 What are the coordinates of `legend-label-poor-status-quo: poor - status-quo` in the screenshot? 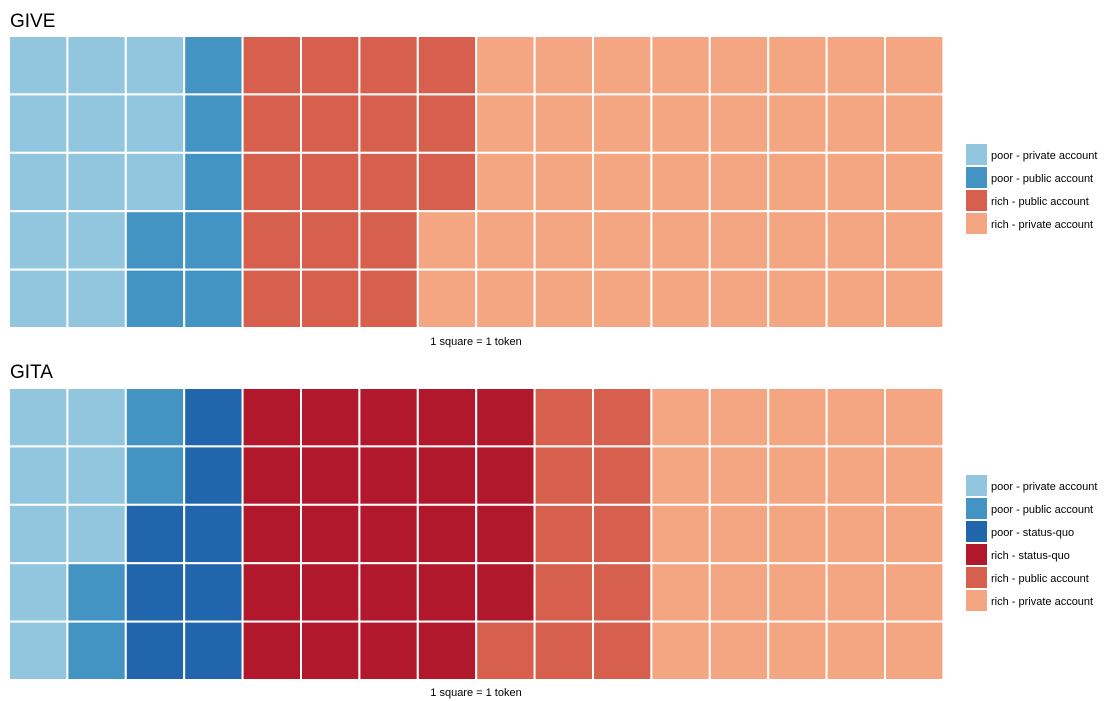 It's located at (1032, 533).